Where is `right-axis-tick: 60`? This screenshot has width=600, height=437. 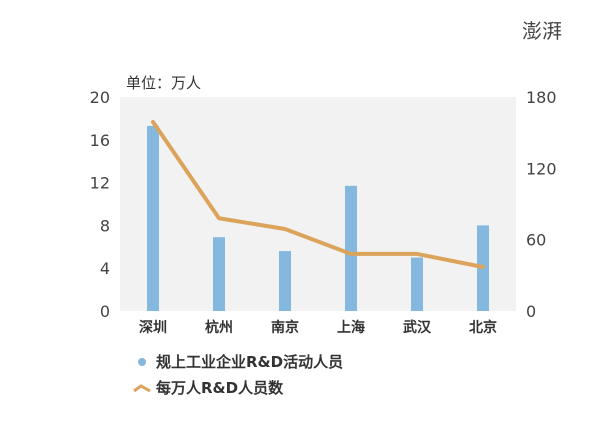
right-axis-tick: 60 is located at coordinates (536, 240).